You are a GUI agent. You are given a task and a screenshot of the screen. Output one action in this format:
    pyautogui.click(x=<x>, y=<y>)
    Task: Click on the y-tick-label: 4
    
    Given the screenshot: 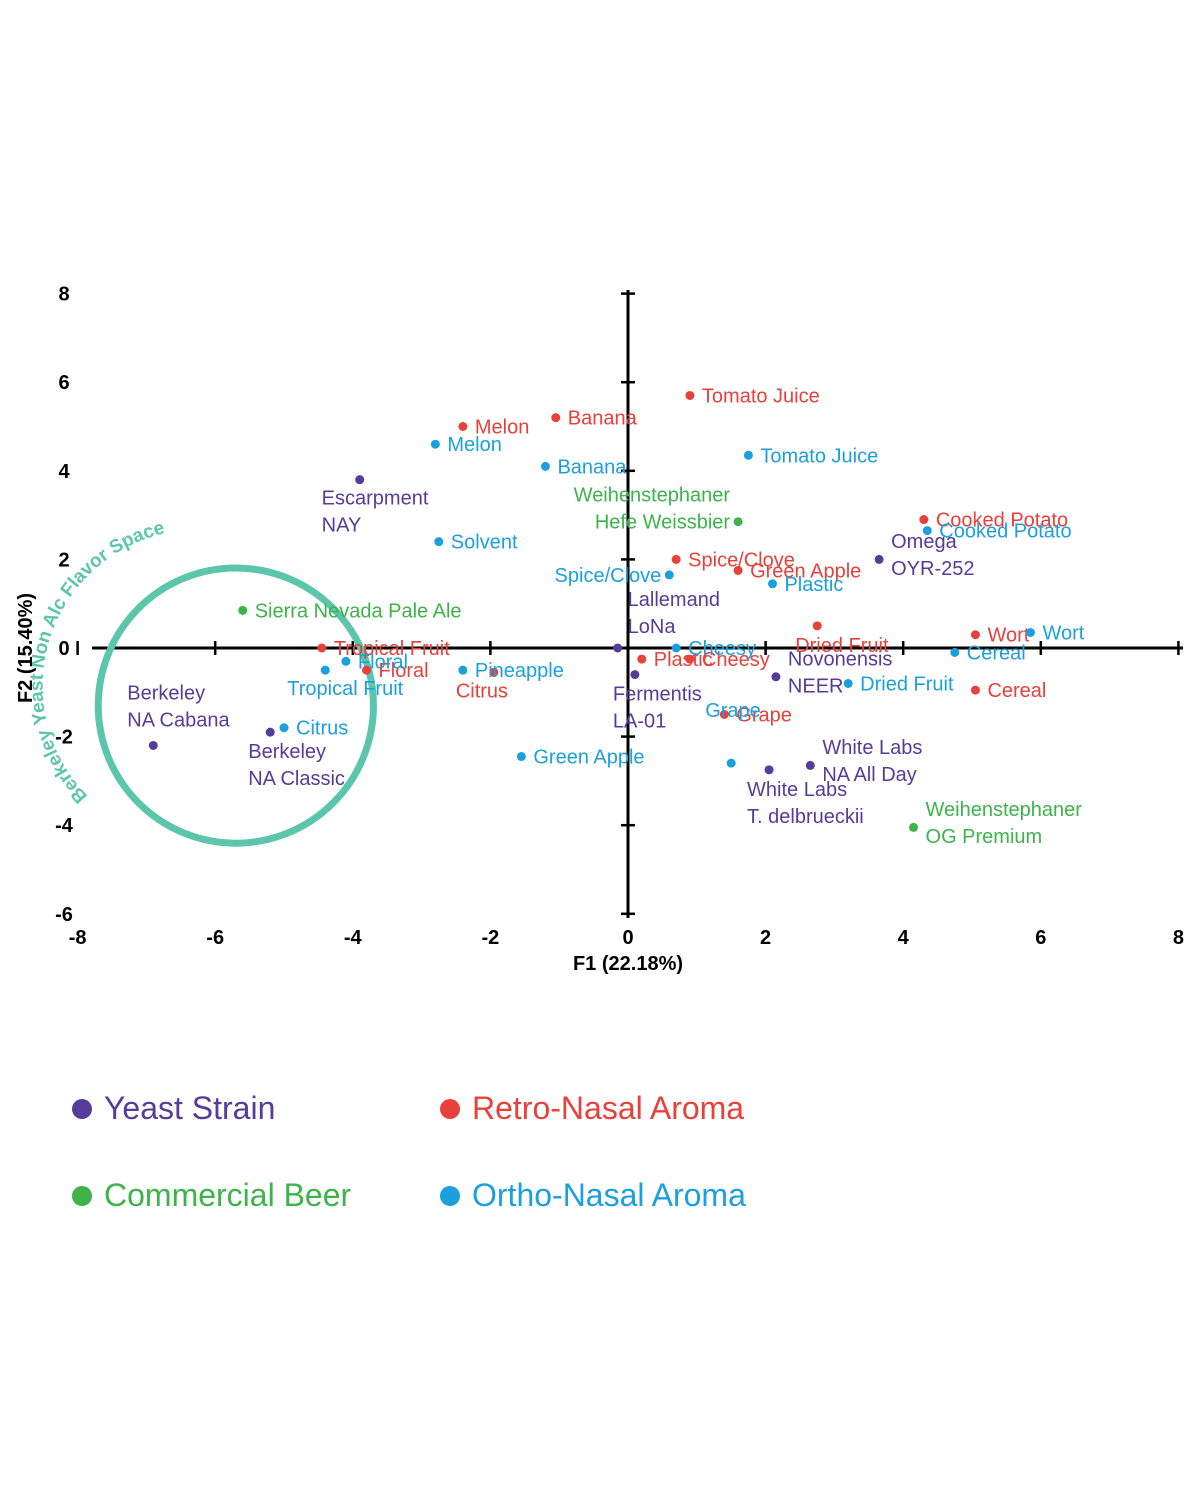 What is the action you would take?
    pyautogui.click(x=64, y=472)
    